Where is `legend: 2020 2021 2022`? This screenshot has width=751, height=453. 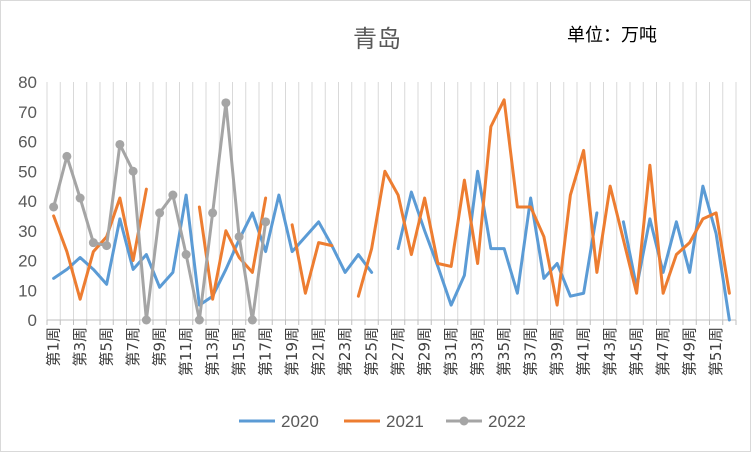 legend: 2020 2021 2022 is located at coordinates (382, 421).